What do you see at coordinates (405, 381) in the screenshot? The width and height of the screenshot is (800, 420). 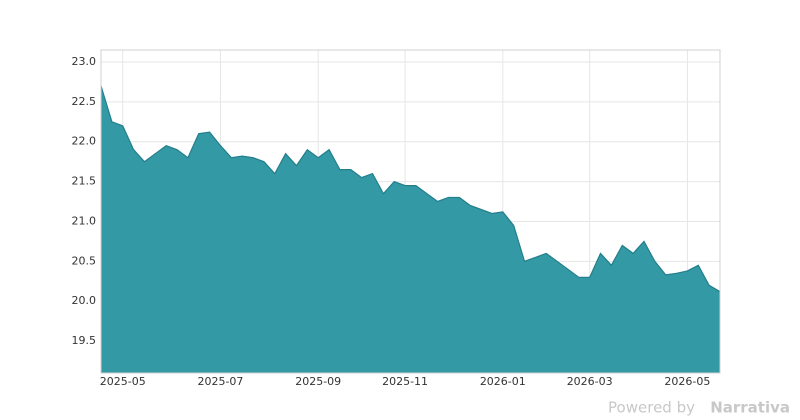 I see `x-tick-label: 2025-11` at bounding box center [405, 381].